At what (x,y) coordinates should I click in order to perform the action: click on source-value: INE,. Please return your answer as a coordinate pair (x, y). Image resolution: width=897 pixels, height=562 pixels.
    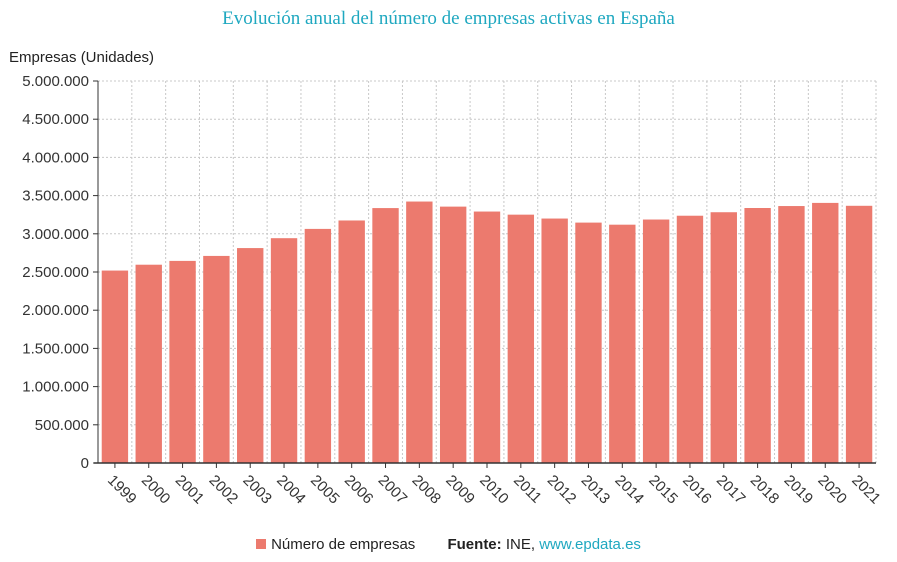
    Looking at the image, I should click on (520, 544).